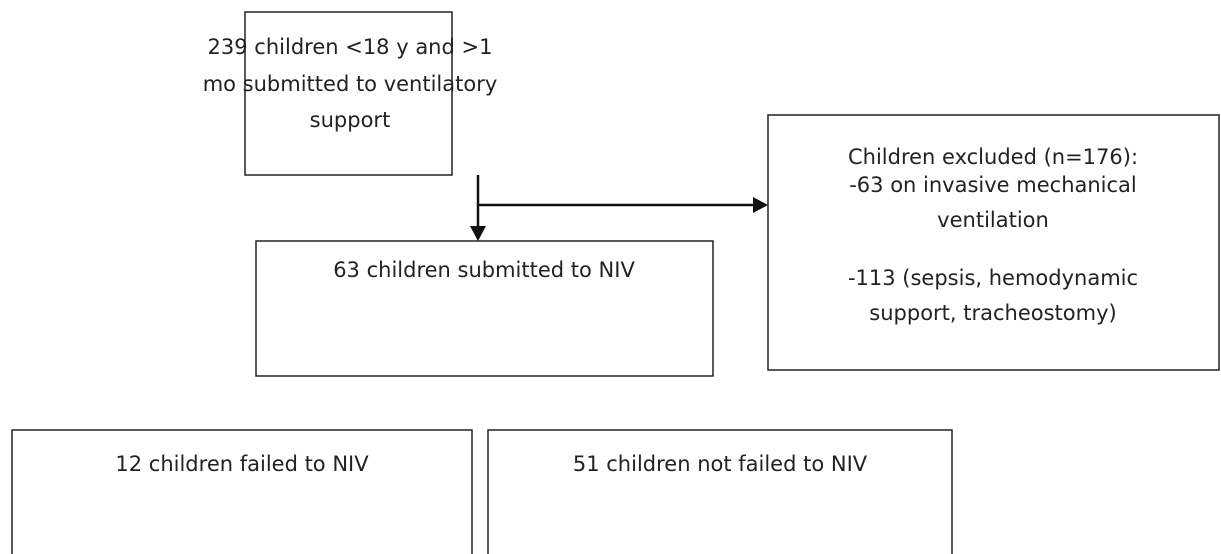 This screenshot has height=554, width=1221. What do you see at coordinates (478, 233) in the screenshot?
I see `arrowhead-down` at bounding box center [478, 233].